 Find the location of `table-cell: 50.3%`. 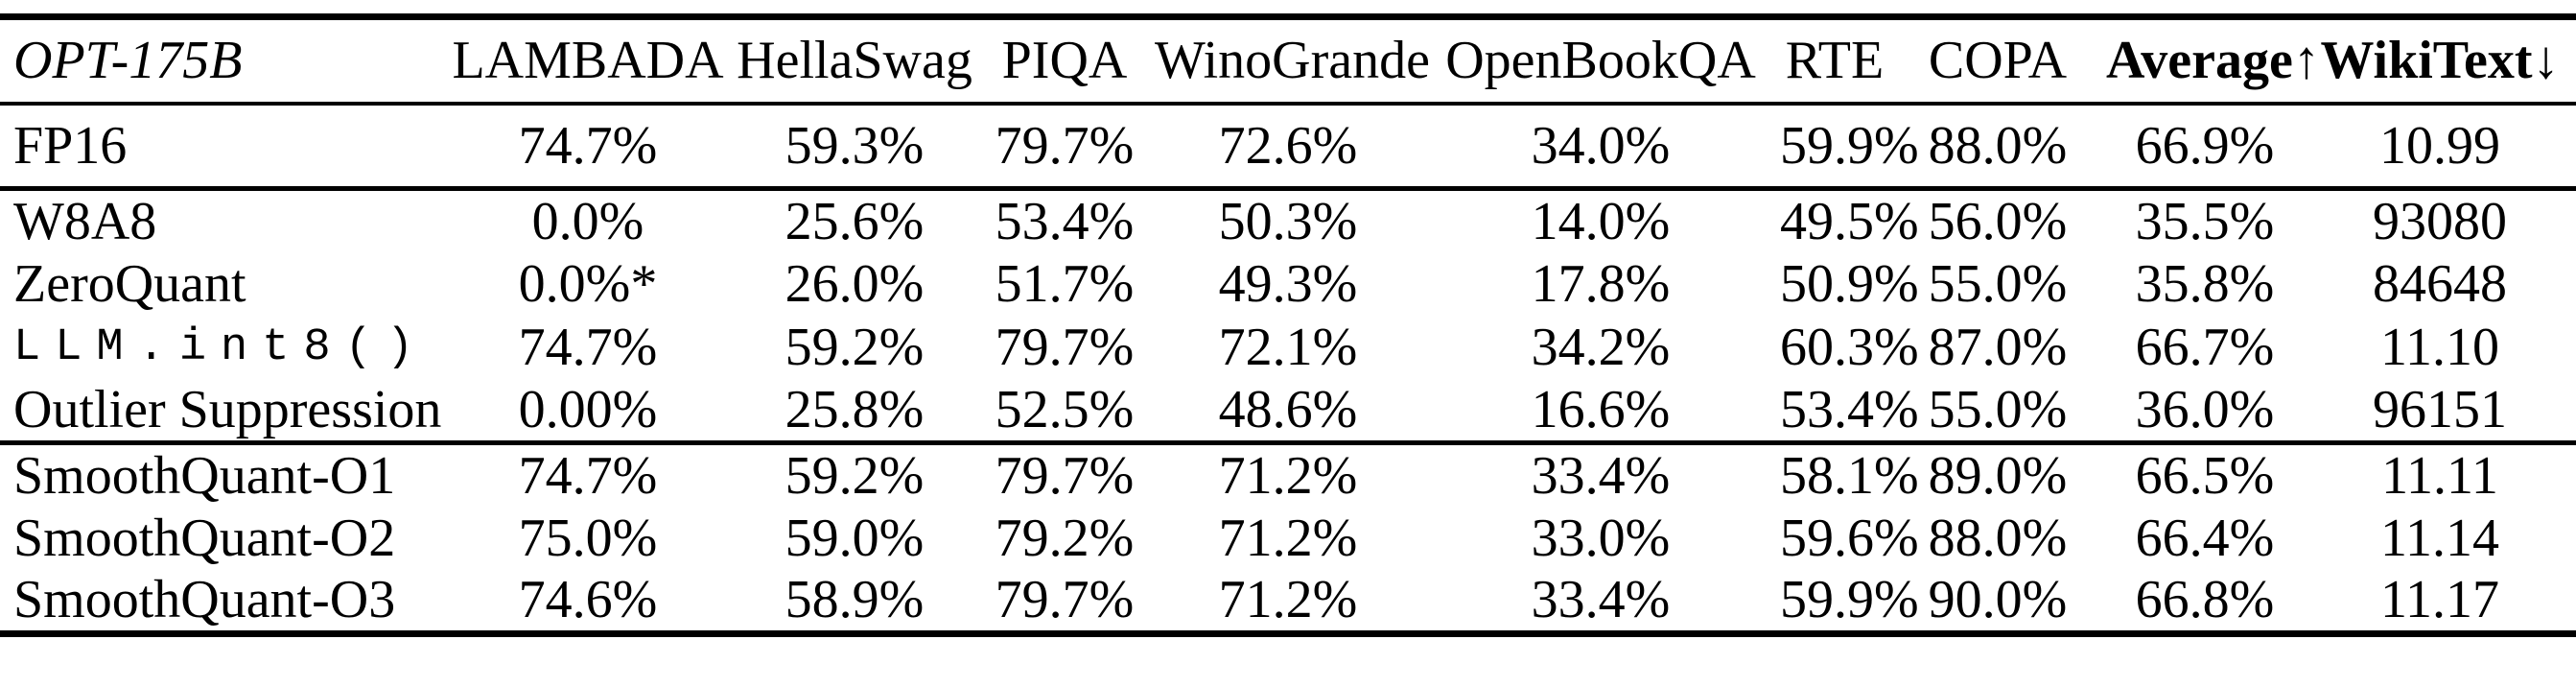

table-cell: 50.3% is located at coordinates (1288, 221).